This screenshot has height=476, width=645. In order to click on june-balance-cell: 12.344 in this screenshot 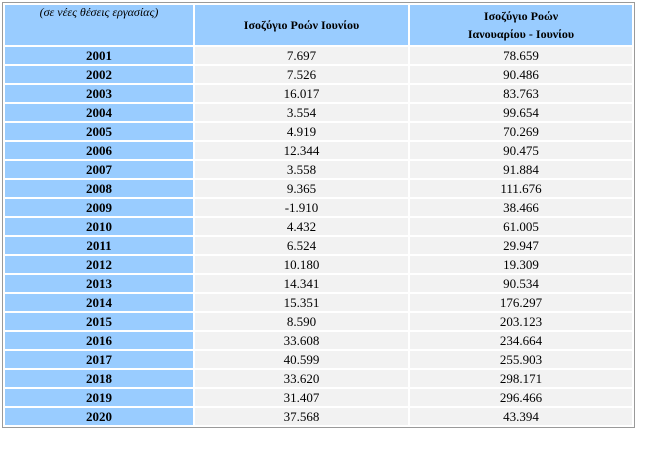, I will do `click(301, 150)`.